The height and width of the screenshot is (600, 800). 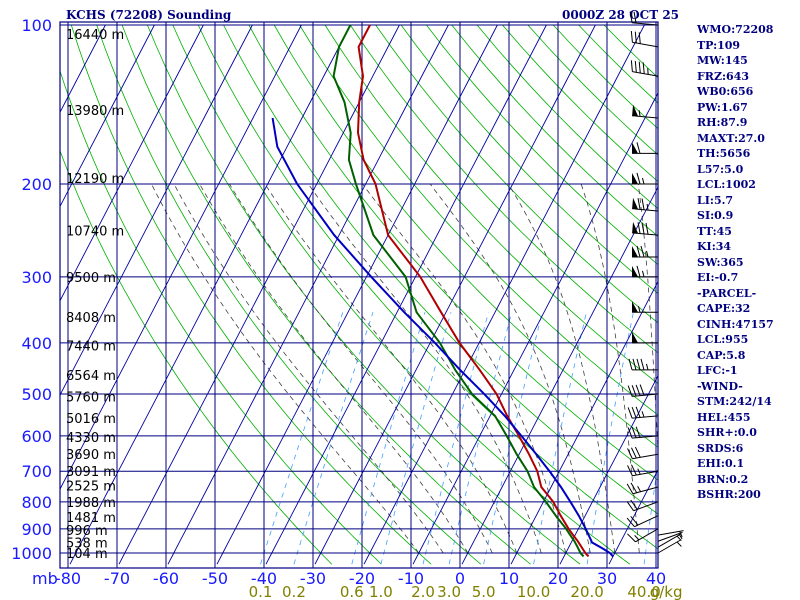 I want to click on mixing-ratio-label: 2.0, so click(x=423, y=591).